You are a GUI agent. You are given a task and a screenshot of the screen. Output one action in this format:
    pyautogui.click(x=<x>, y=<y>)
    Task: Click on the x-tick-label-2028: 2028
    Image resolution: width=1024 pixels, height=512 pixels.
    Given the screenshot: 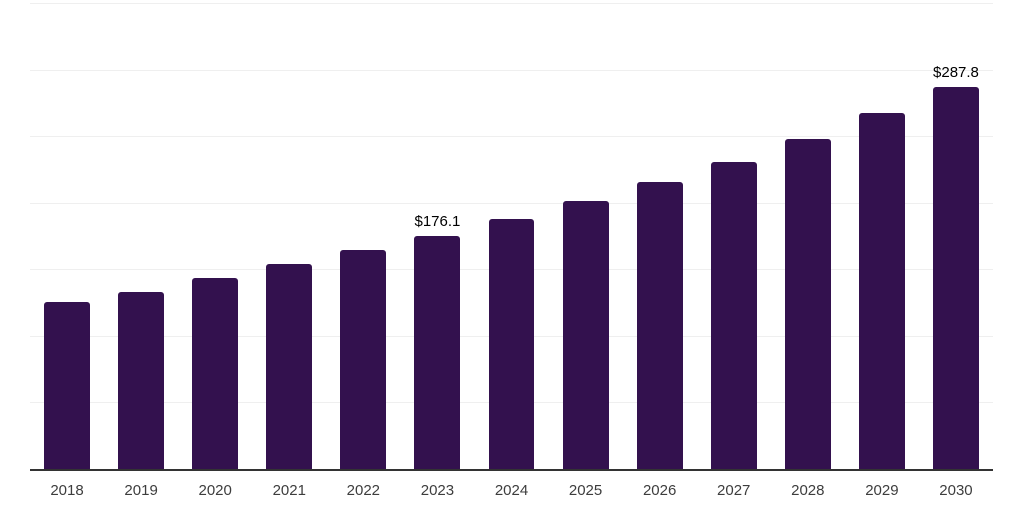 What is the action you would take?
    pyautogui.click(x=808, y=490)
    